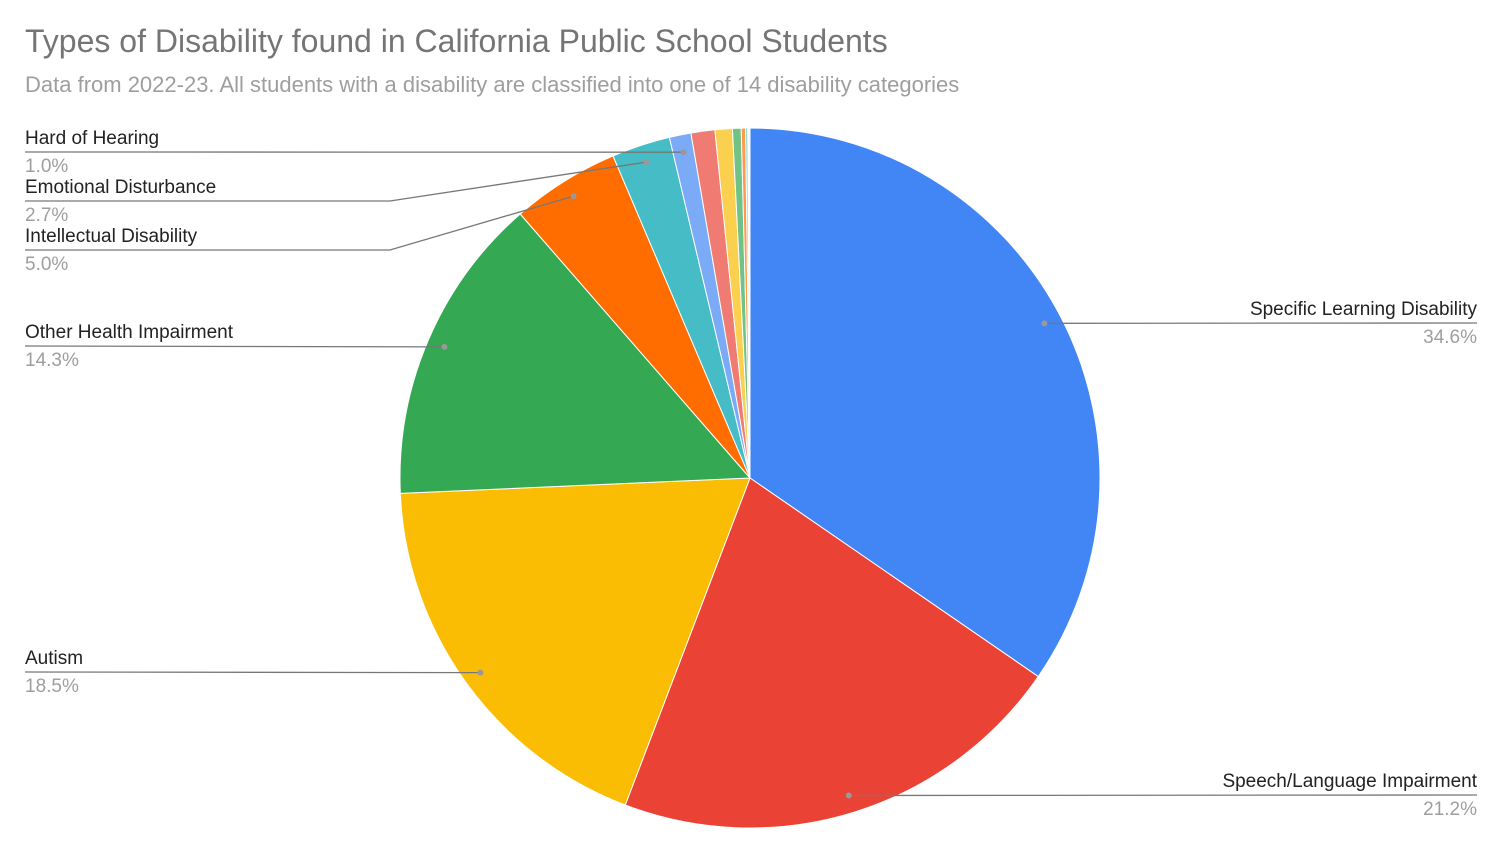 This screenshot has width=1508, height=856. What do you see at coordinates (52, 360) in the screenshot?
I see `slice-value-label: 14.3%` at bounding box center [52, 360].